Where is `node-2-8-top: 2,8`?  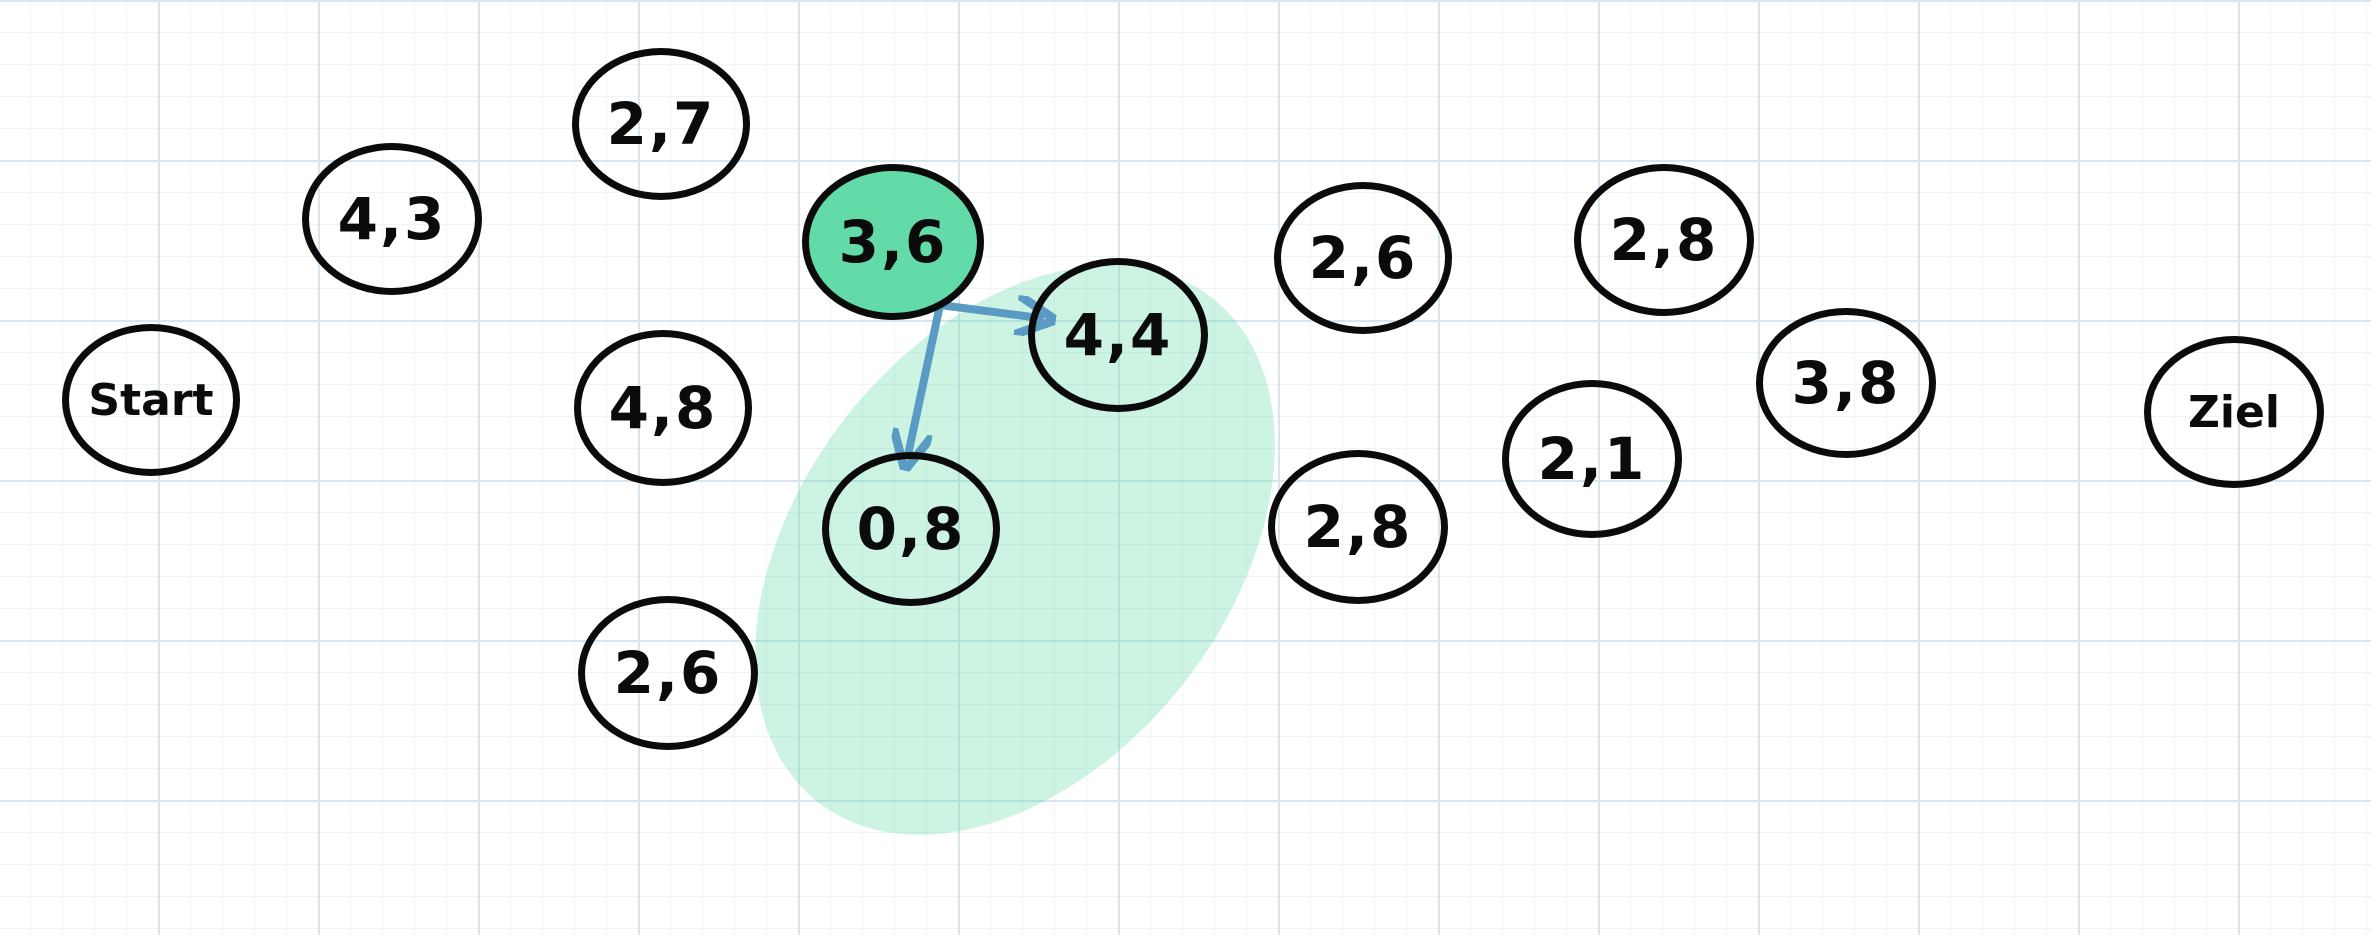 node-2-8-top: 2,8 is located at coordinates (1664, 240).